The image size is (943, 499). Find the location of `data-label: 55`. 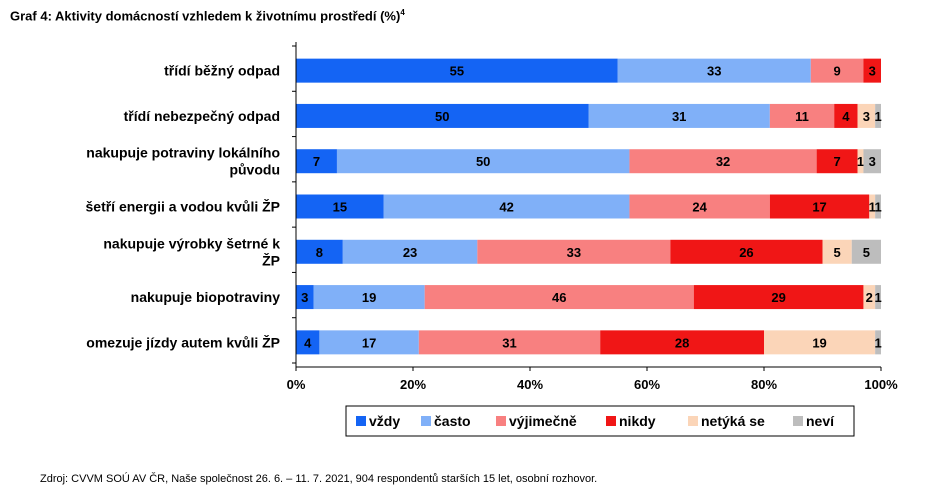

data-label: 55 is located at coordinates (457, 71).